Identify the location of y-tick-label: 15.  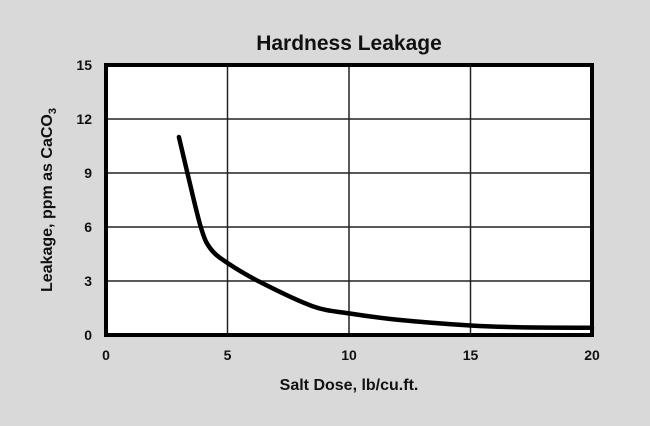
(84, 65).